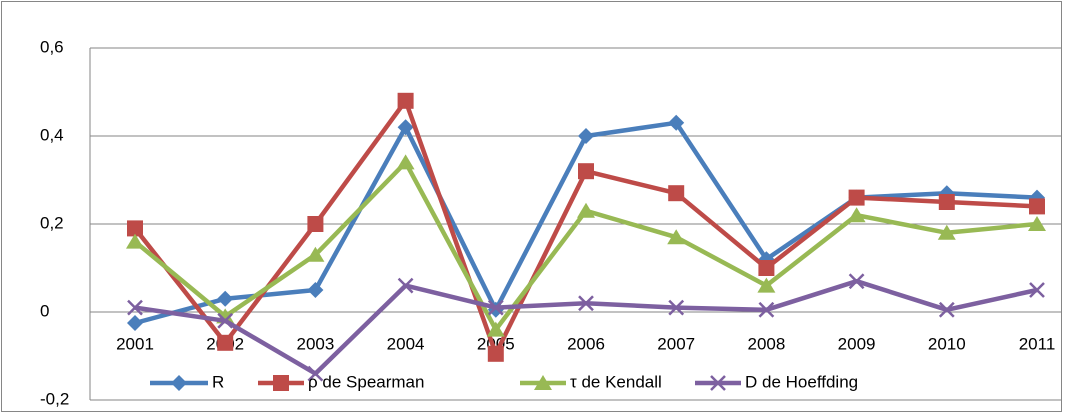 Image resolution: width=1074 pixels, height=414 pixels. I want to click on x-tick-label: 2011, so click(1037, 343).